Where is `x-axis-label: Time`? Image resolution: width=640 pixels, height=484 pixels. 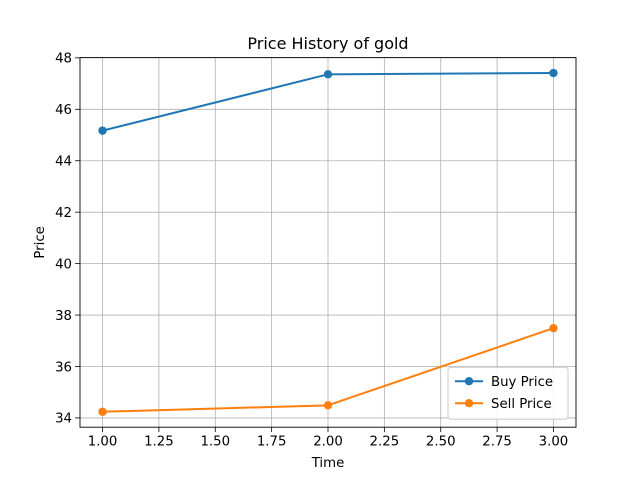 x-axis-label: Time is located at coordinates (328, 463).